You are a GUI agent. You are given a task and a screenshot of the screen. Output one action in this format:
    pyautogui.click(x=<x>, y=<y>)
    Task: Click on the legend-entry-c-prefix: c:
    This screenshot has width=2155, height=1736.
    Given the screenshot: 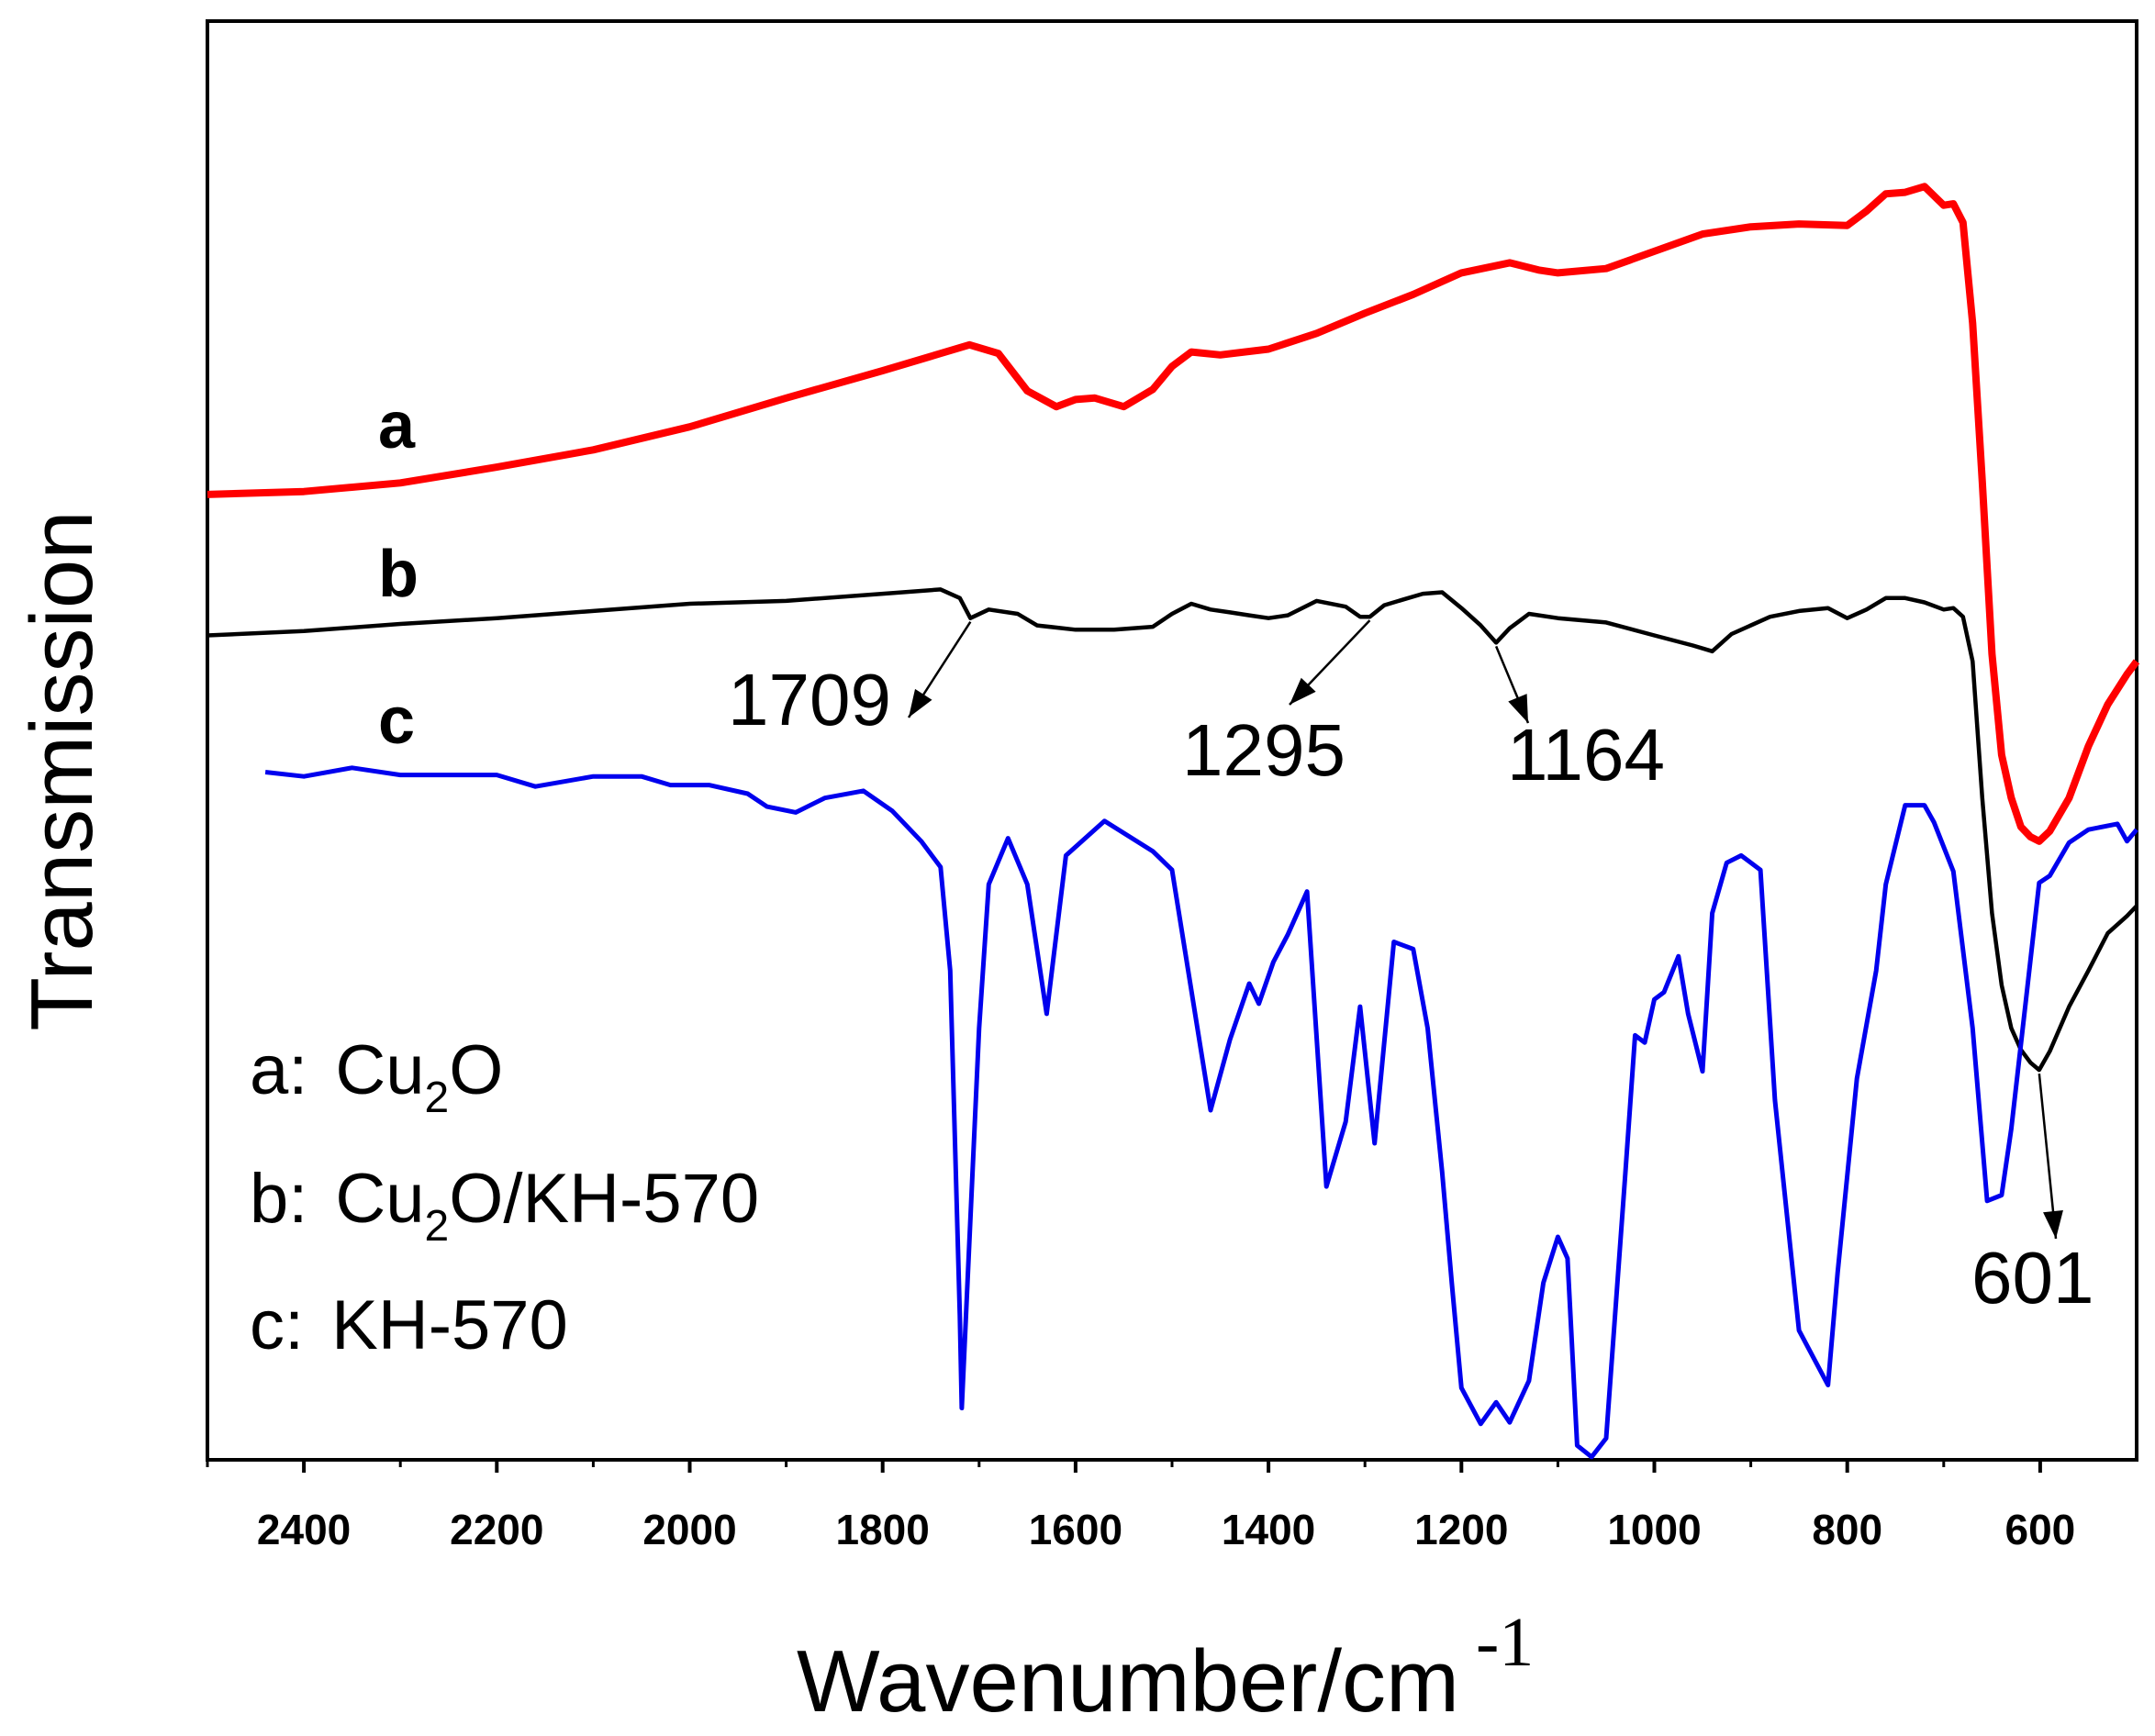 What is the action you would take?
    pyautogui.click(x=277, y=1325)
    